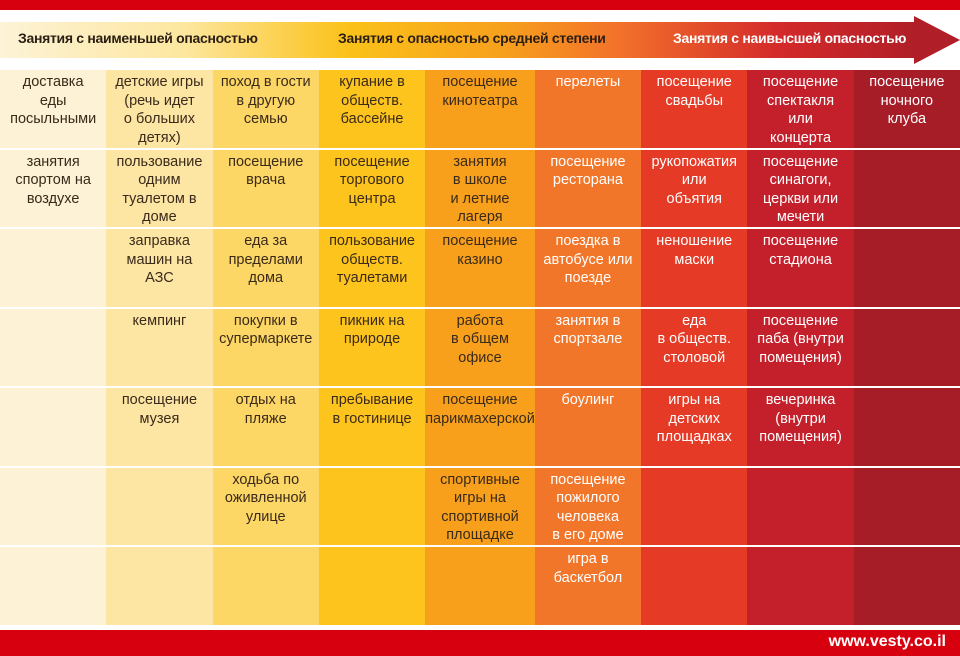  I want to click on table-cell: посещение врача, so click(265, 188).